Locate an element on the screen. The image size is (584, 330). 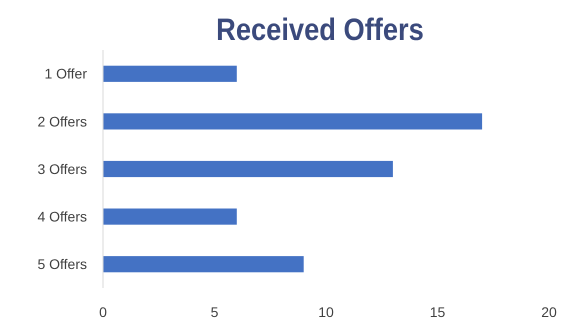
y-tick-label: 2 Offers is located at coordinates (62, 121).